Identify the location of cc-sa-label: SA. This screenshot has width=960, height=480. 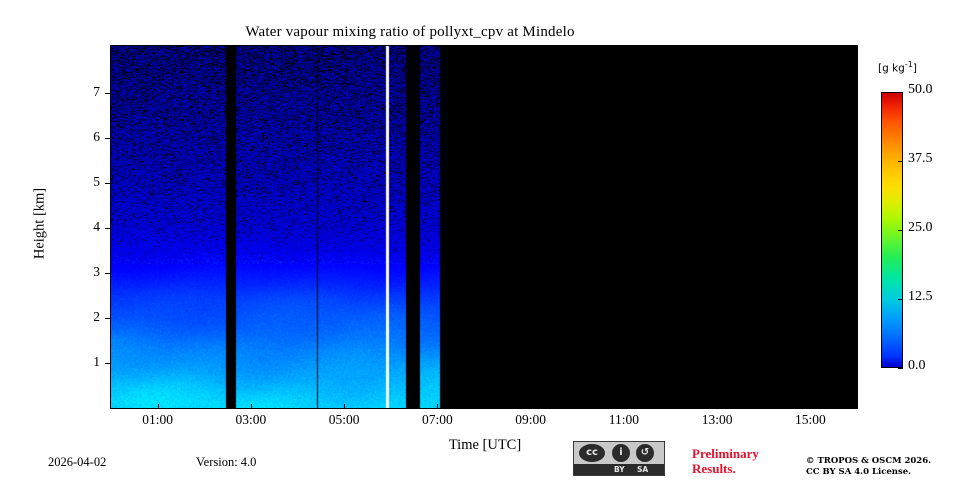
(643, 469).